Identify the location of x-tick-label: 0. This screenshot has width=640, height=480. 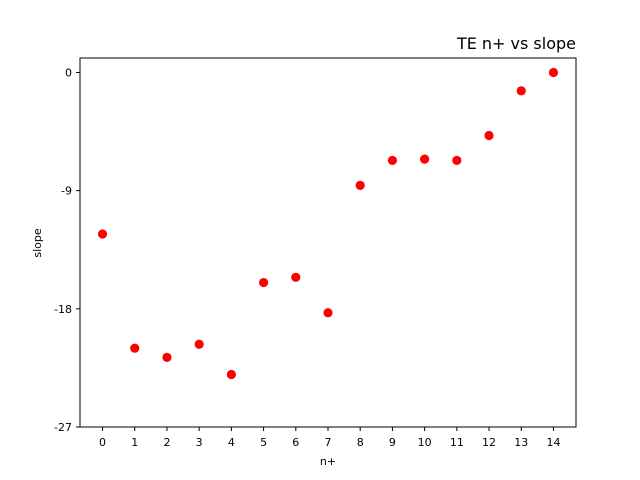
(102, 442).